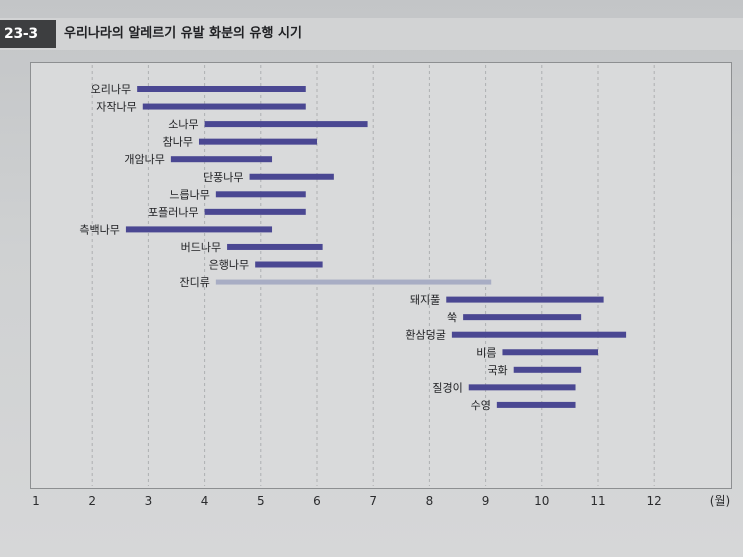 Image resolution: width=743 pixels, height=557 pixels. What do you see at coordinates (317, 501) in the screenshot?
I see `x-tick-label: 6` at bounding box center [317, 501].